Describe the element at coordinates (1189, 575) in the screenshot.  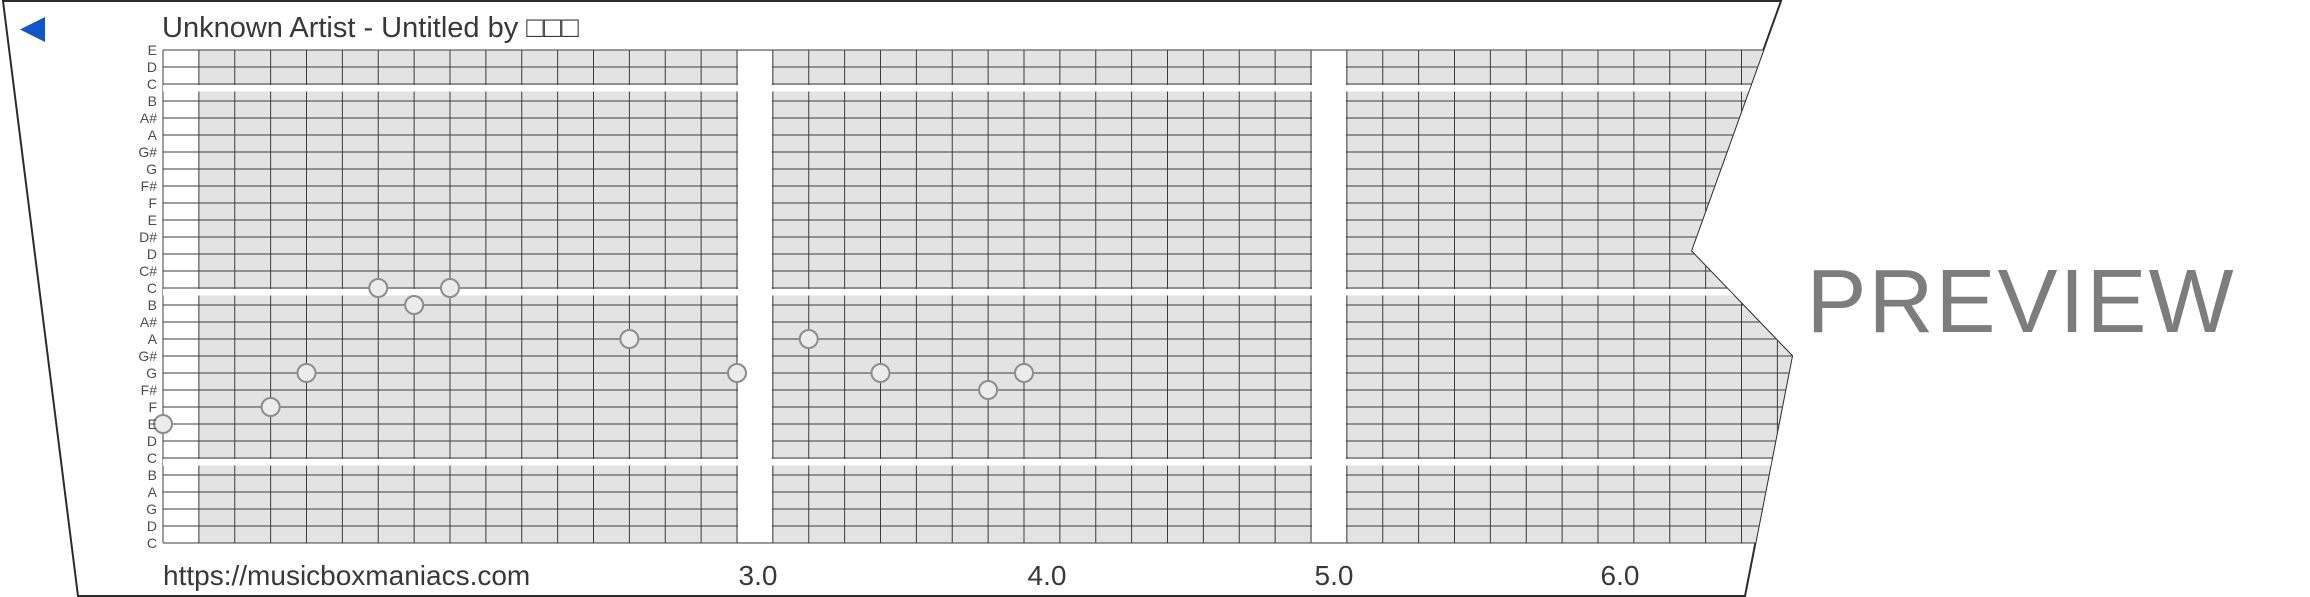
I see `beat-ruler: 3.0 4.0 5.0 6.0` at that location.